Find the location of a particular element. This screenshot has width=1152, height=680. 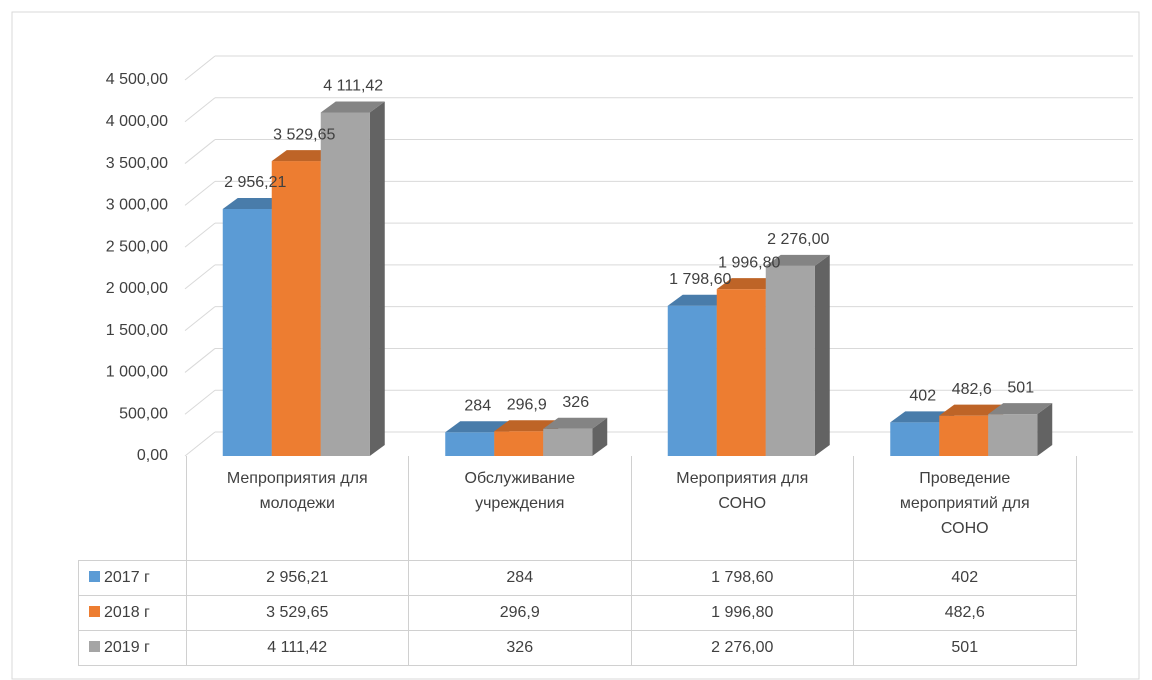

y-tick-label: 4 500,00 is located at coordinates (137, 79).